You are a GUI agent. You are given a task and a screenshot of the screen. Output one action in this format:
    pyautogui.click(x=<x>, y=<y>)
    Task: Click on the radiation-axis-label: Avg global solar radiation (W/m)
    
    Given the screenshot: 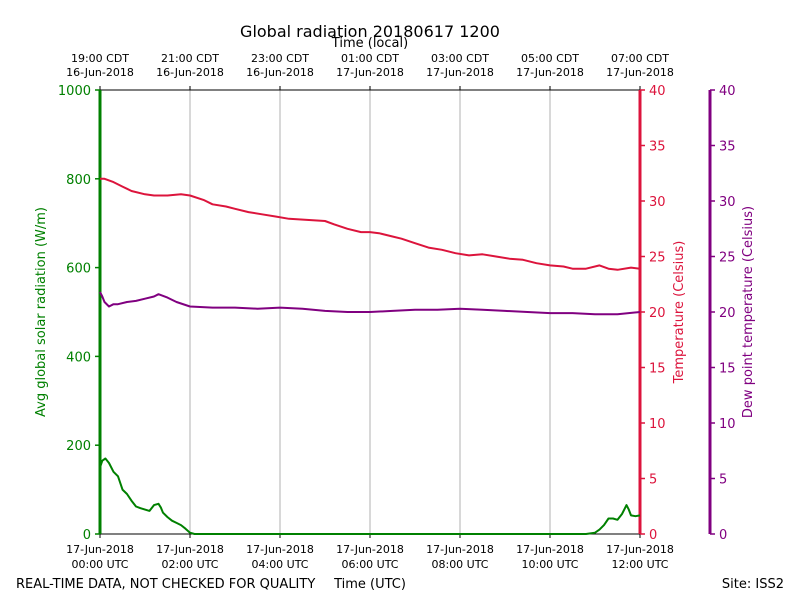 What is the action you would take?
    pyautogui.click(x=41, y=312)
    